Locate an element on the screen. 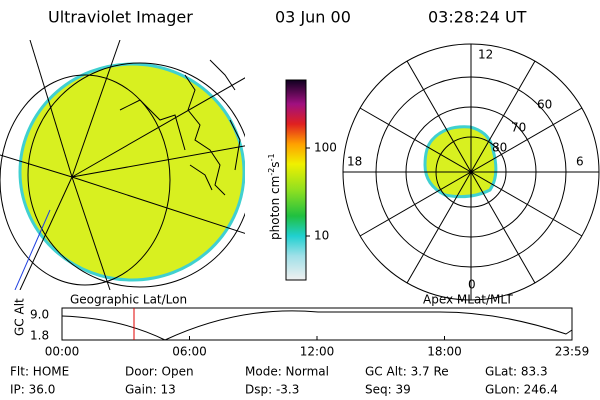  altitude-plot: GC Alt 9.0 1.8 00:00 06:00 12:00 18:00 23:59 is located at coordinates (301, 328).